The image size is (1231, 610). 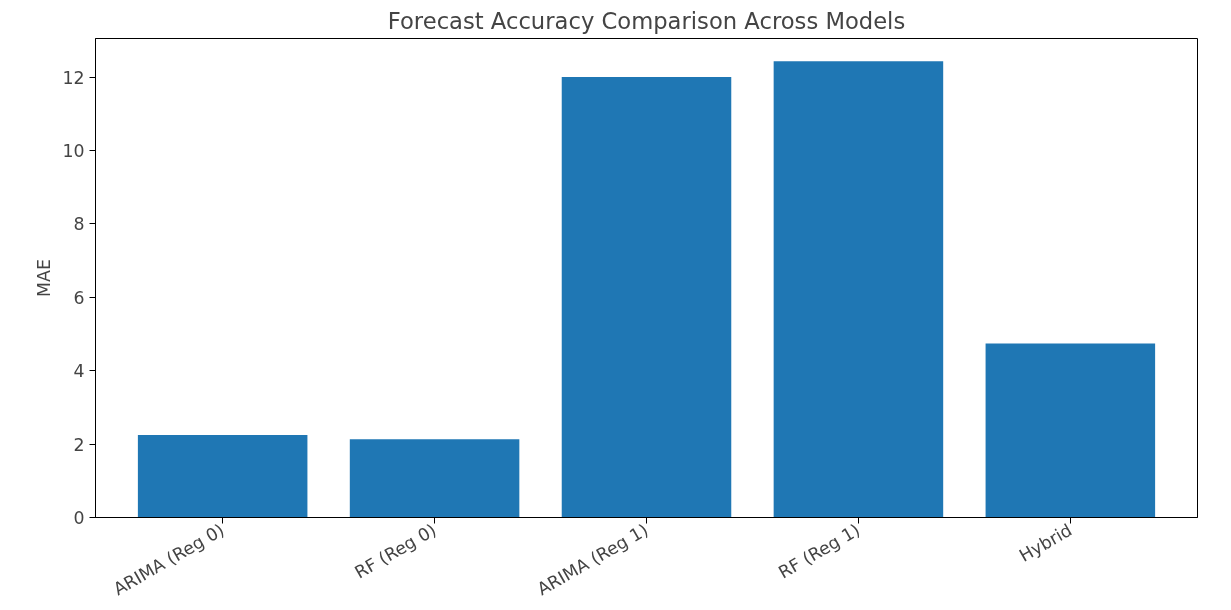 What do you see at coordinates (819, 551) in the screenshot?
I see `x-tick-label: RF (Reg 1)` at bounding box center [819, 551].